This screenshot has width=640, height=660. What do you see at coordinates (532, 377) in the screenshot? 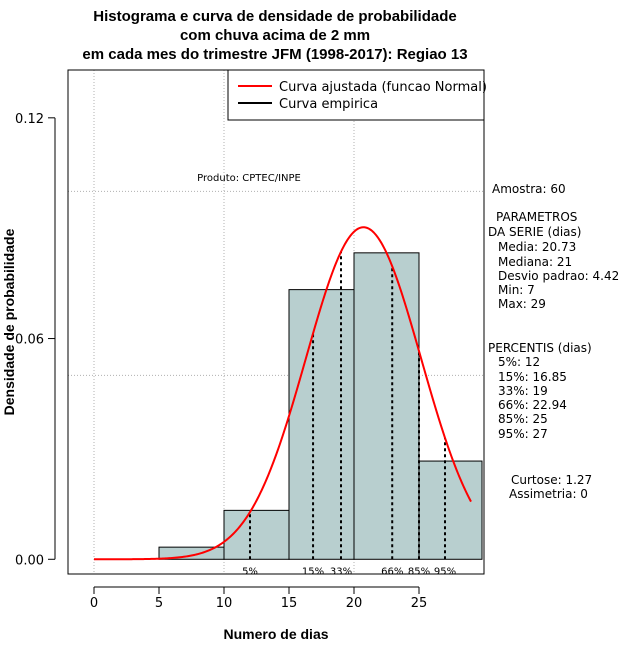
I see `pct-15: 15%: 16.85` at bounding box center [532, 377].